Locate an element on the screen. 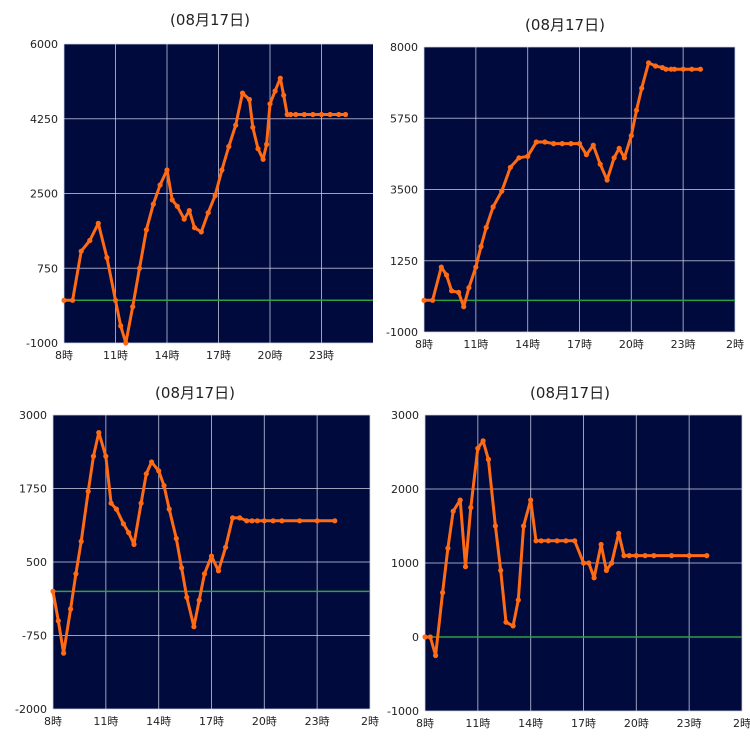 This screenshot has height=750, width=750. y-tick-label: 5750 is located at coordinates (404, 118).